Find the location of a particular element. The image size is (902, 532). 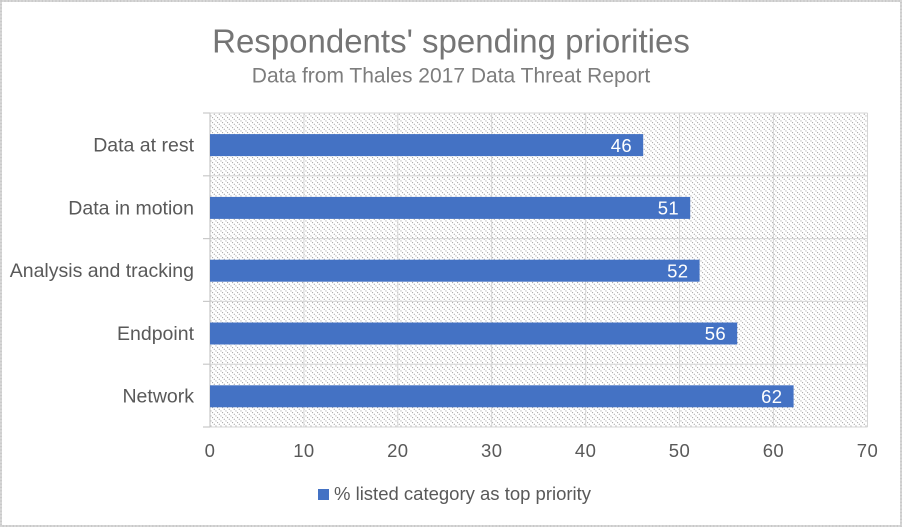

svg-text: Endpoint is located at coordinates (156, 334).